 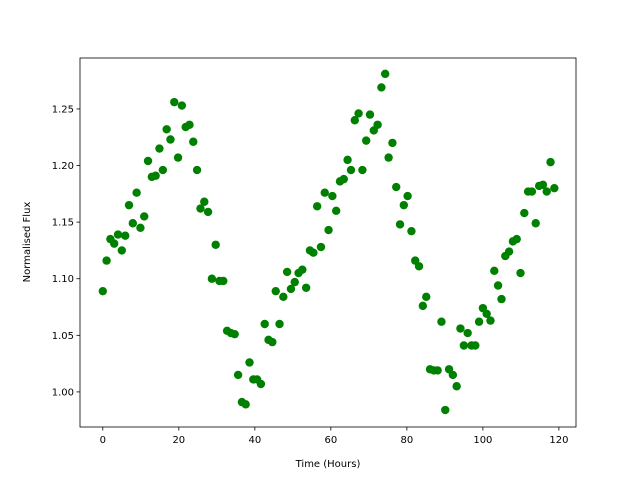 I want to click on x-tick-label: 120, so click(x=558, y=440).